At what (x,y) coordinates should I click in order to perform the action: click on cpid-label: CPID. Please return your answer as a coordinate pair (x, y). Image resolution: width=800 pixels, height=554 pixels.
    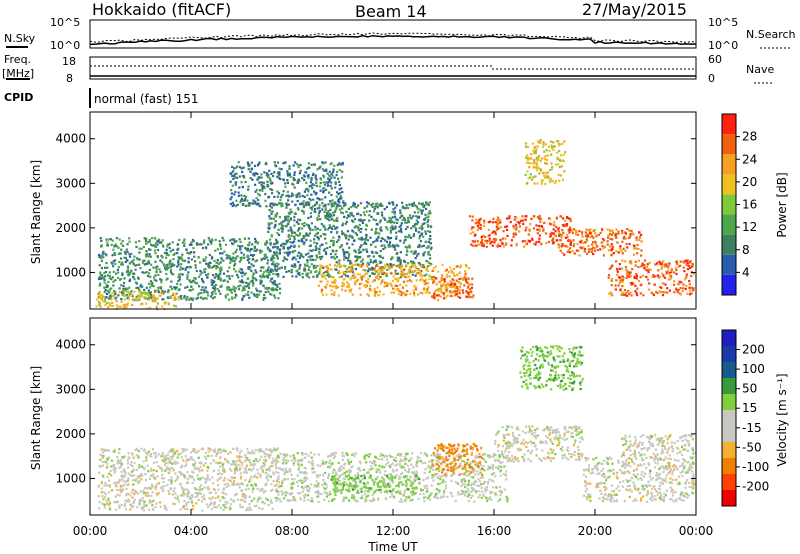
    Looking at the image, I should click on (18, 97).